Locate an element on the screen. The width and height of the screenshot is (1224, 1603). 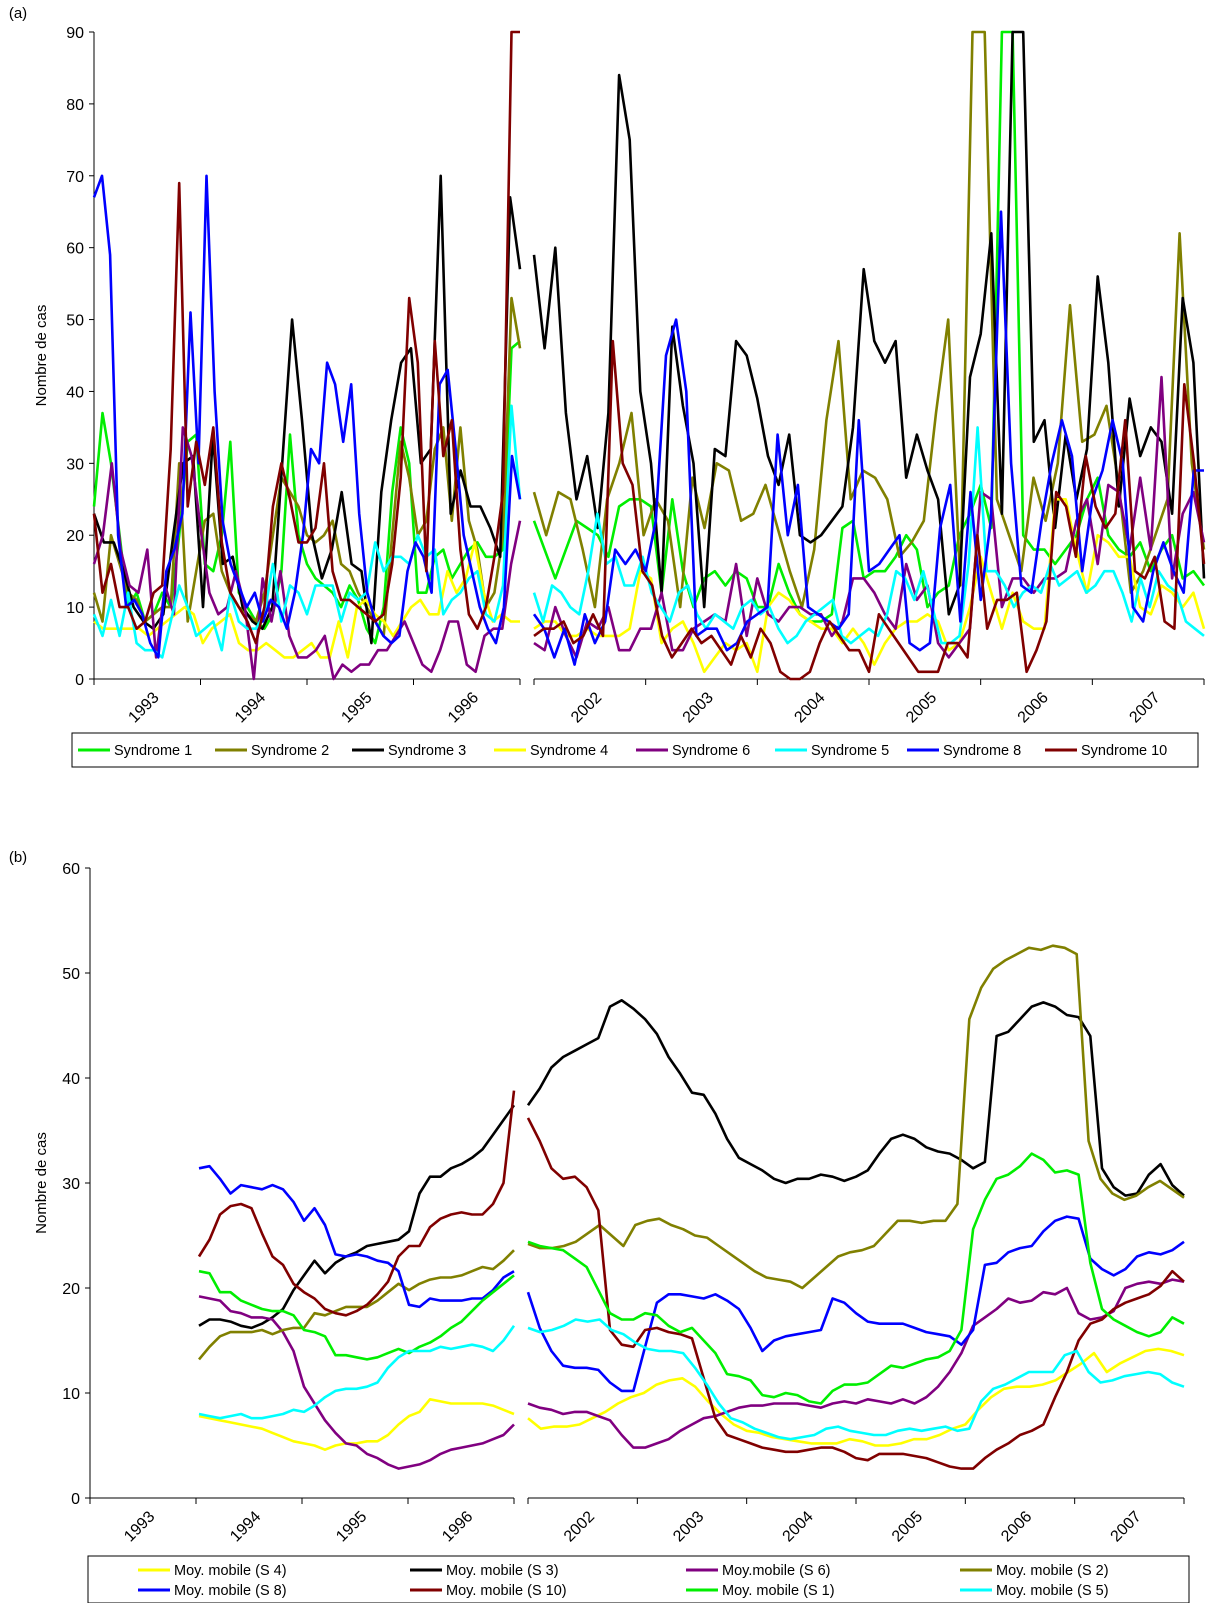
legend-label: Moy. mobile (S 5) is located at coordinates (1052, 1591).